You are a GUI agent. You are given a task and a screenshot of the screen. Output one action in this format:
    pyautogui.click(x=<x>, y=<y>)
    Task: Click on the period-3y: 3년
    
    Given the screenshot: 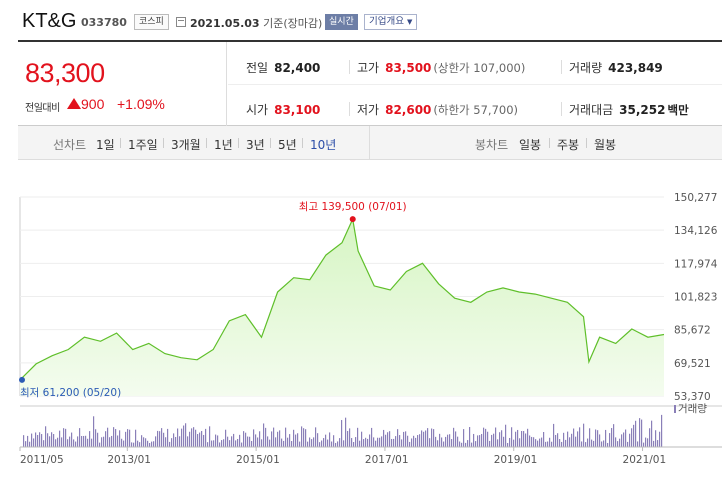 What is the action you would take?
    pyautogui.click(x=255, y=145)
    